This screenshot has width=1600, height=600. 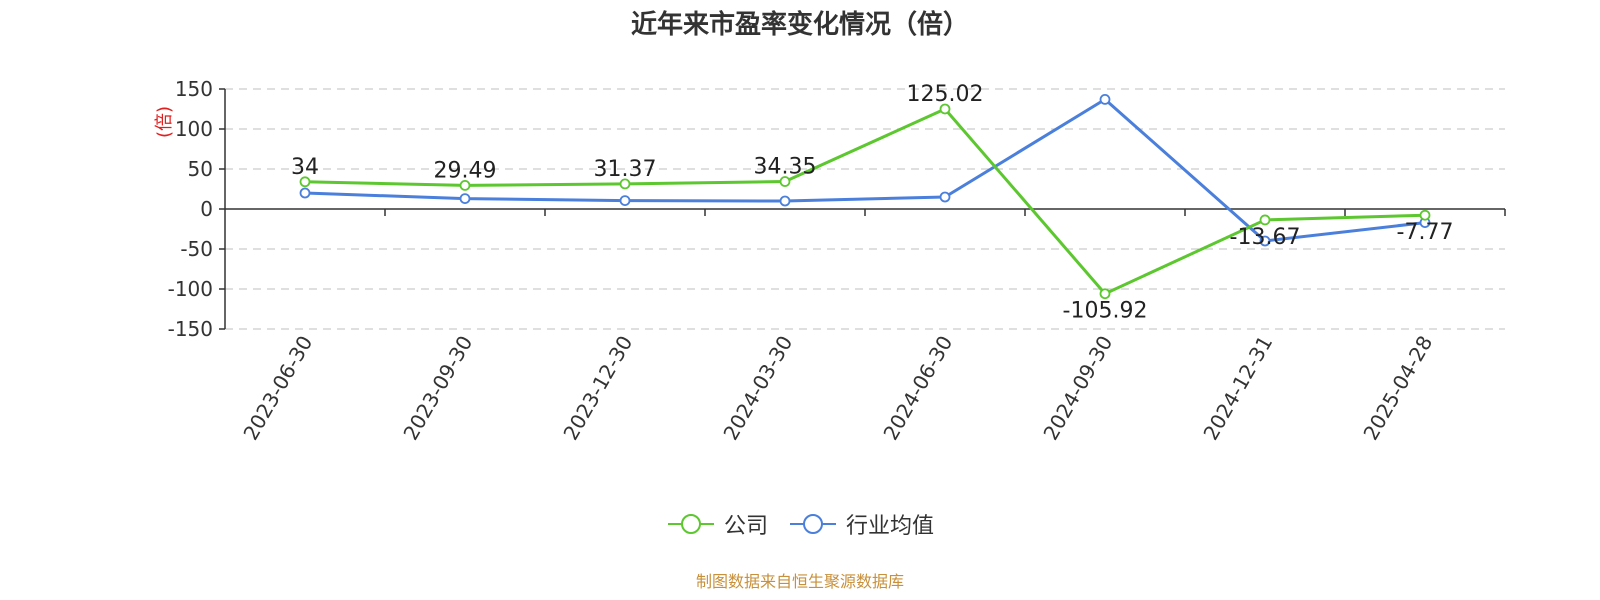 I want to click on x-tick-label: 2025-04-28, so click(x=1397, y=388).